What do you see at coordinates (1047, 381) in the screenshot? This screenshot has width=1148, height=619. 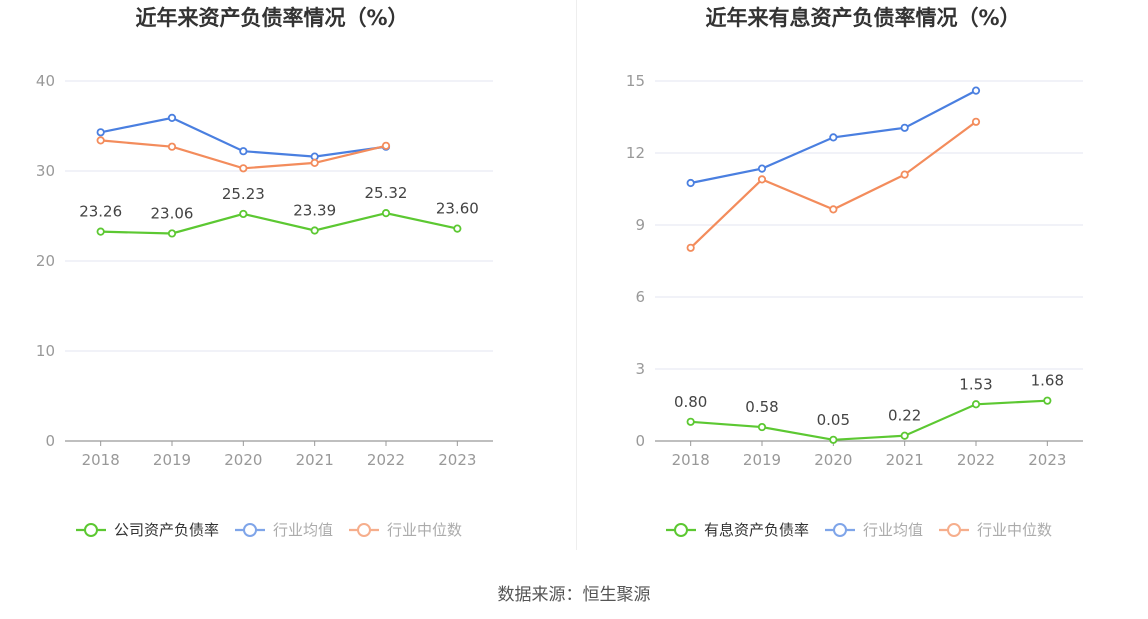 I see `data-label: 1.68` at bounding box center [1047, 381].